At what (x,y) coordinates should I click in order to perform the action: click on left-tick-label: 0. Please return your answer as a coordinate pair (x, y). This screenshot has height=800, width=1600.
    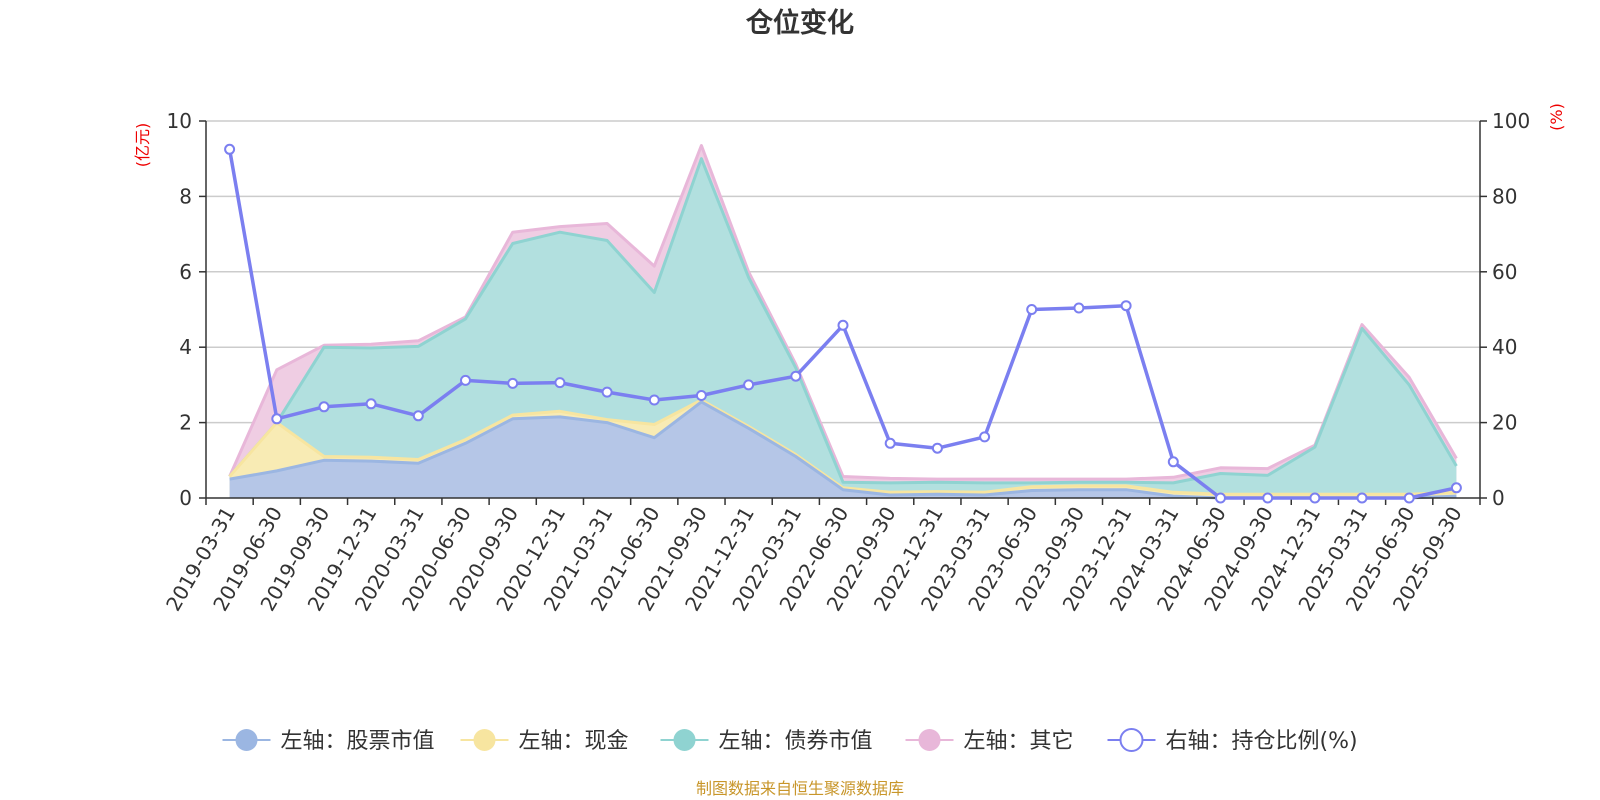
    Looking at the image, I should click on (185, 498).